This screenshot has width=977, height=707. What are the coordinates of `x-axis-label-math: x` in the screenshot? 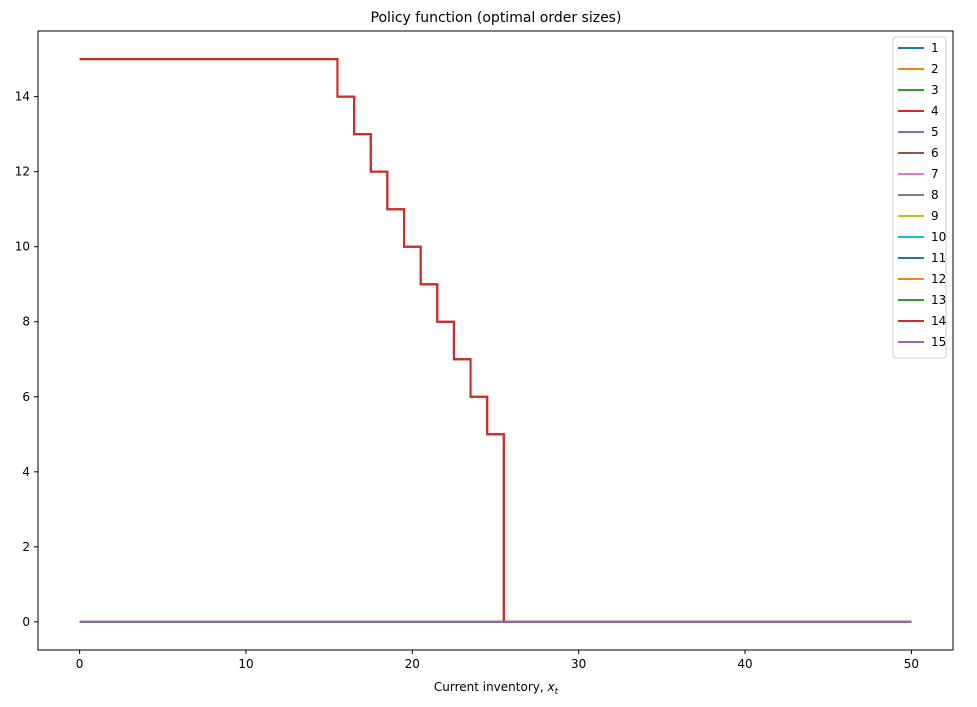 It's located at (550, 687).